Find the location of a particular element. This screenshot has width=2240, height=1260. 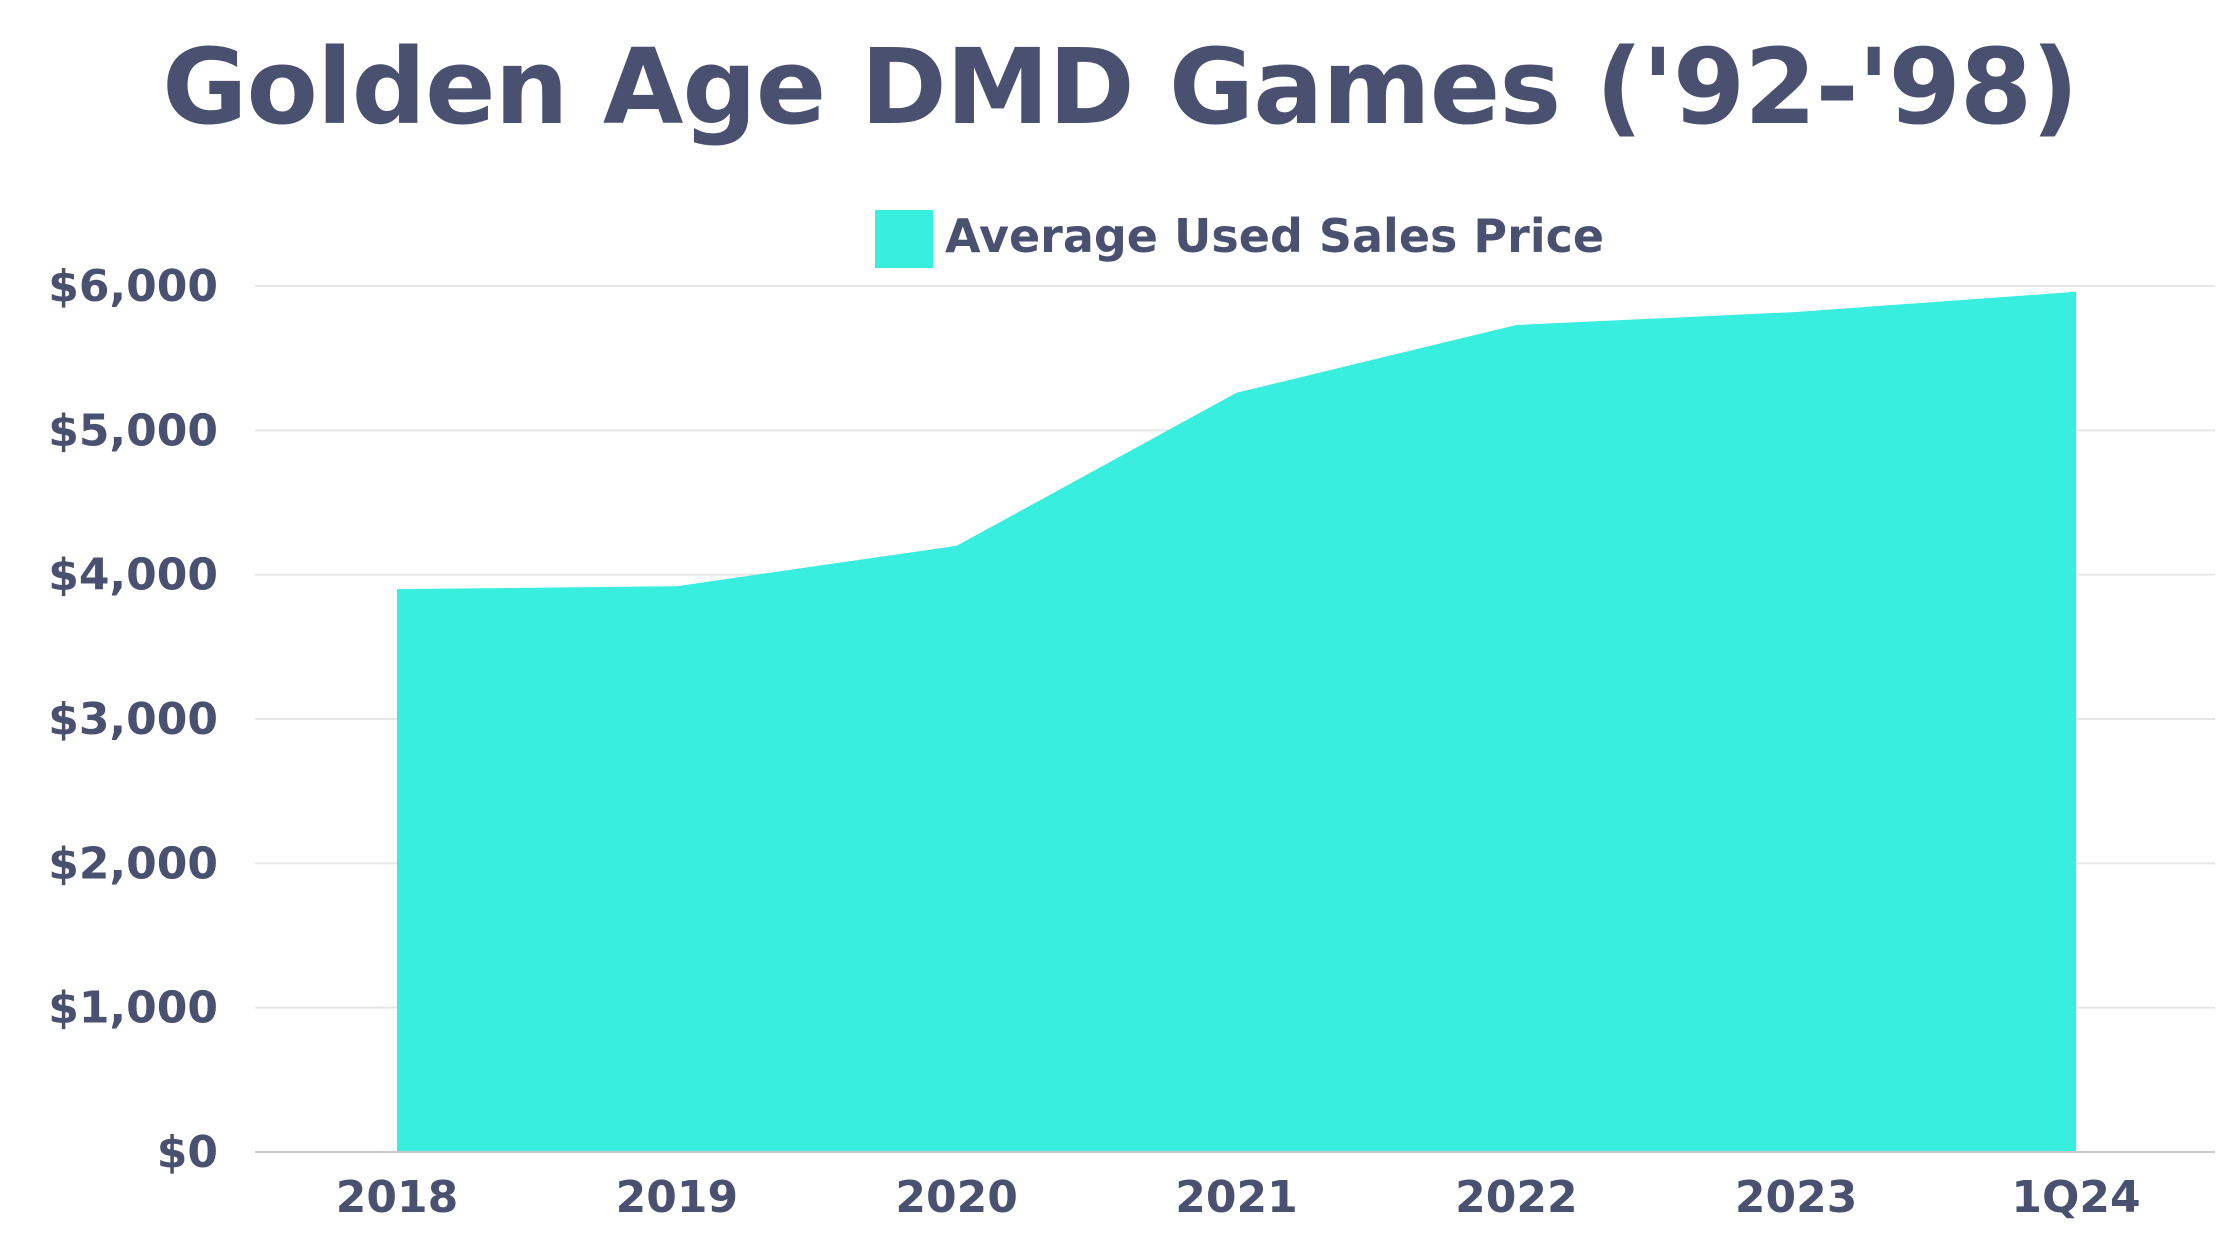

x-tick-label: 2020 is located at coordinates (956, 1197).